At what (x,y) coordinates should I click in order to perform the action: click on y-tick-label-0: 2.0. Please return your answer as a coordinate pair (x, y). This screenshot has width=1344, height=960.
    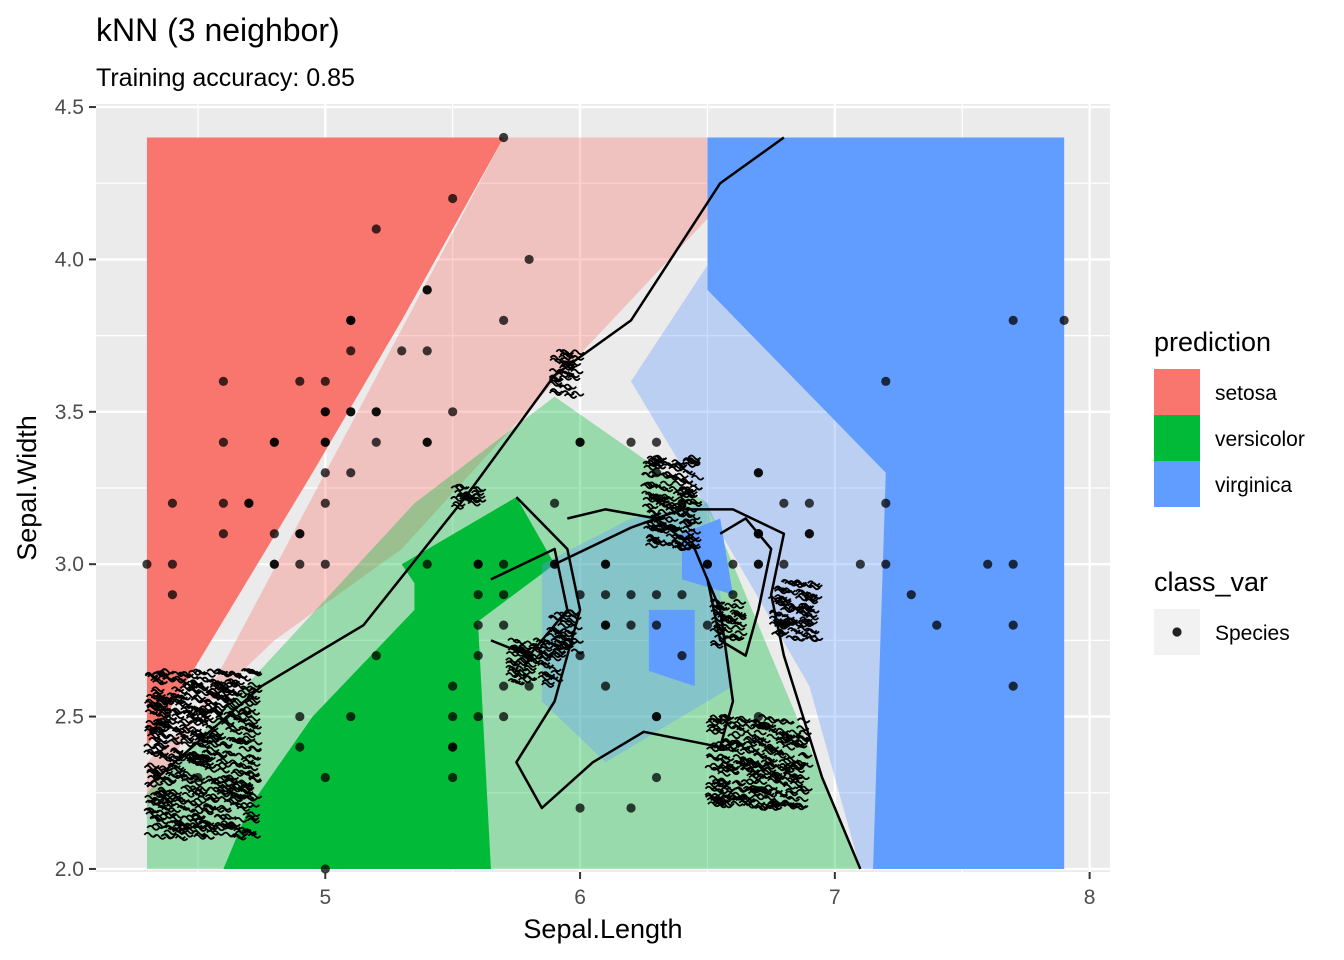
    Looking at the image, I should click on (69, 869).